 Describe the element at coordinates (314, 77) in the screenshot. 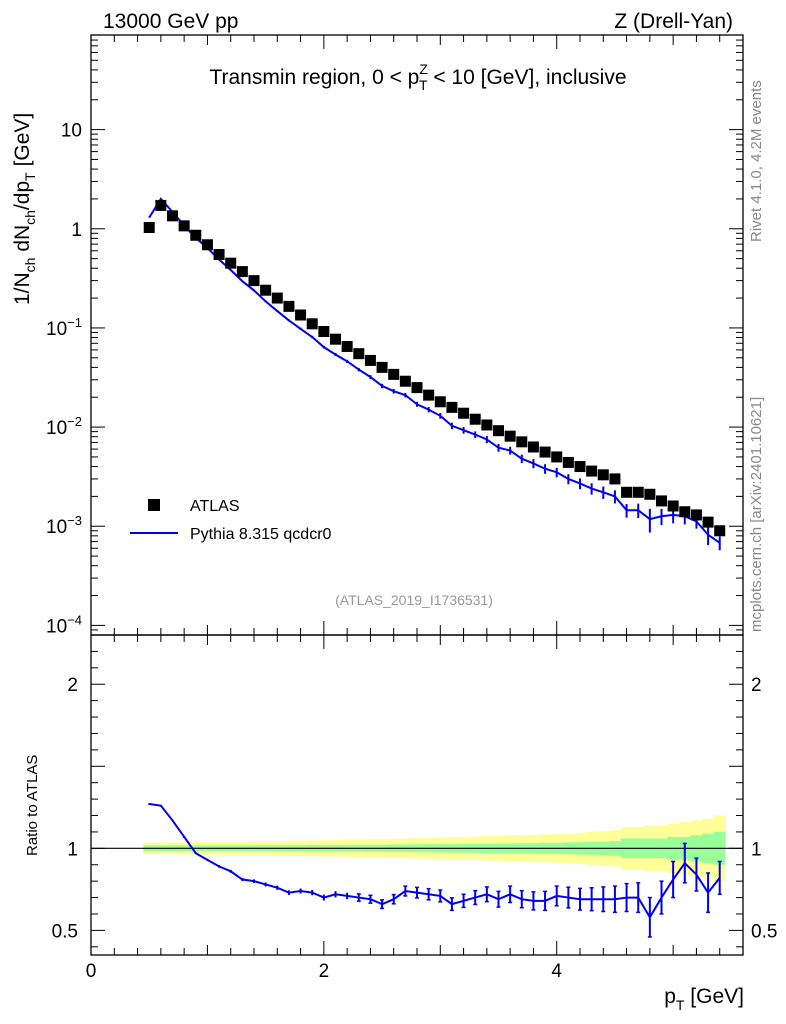

I see `plot-title-pre: Transmin region, 0 < p` at that location.